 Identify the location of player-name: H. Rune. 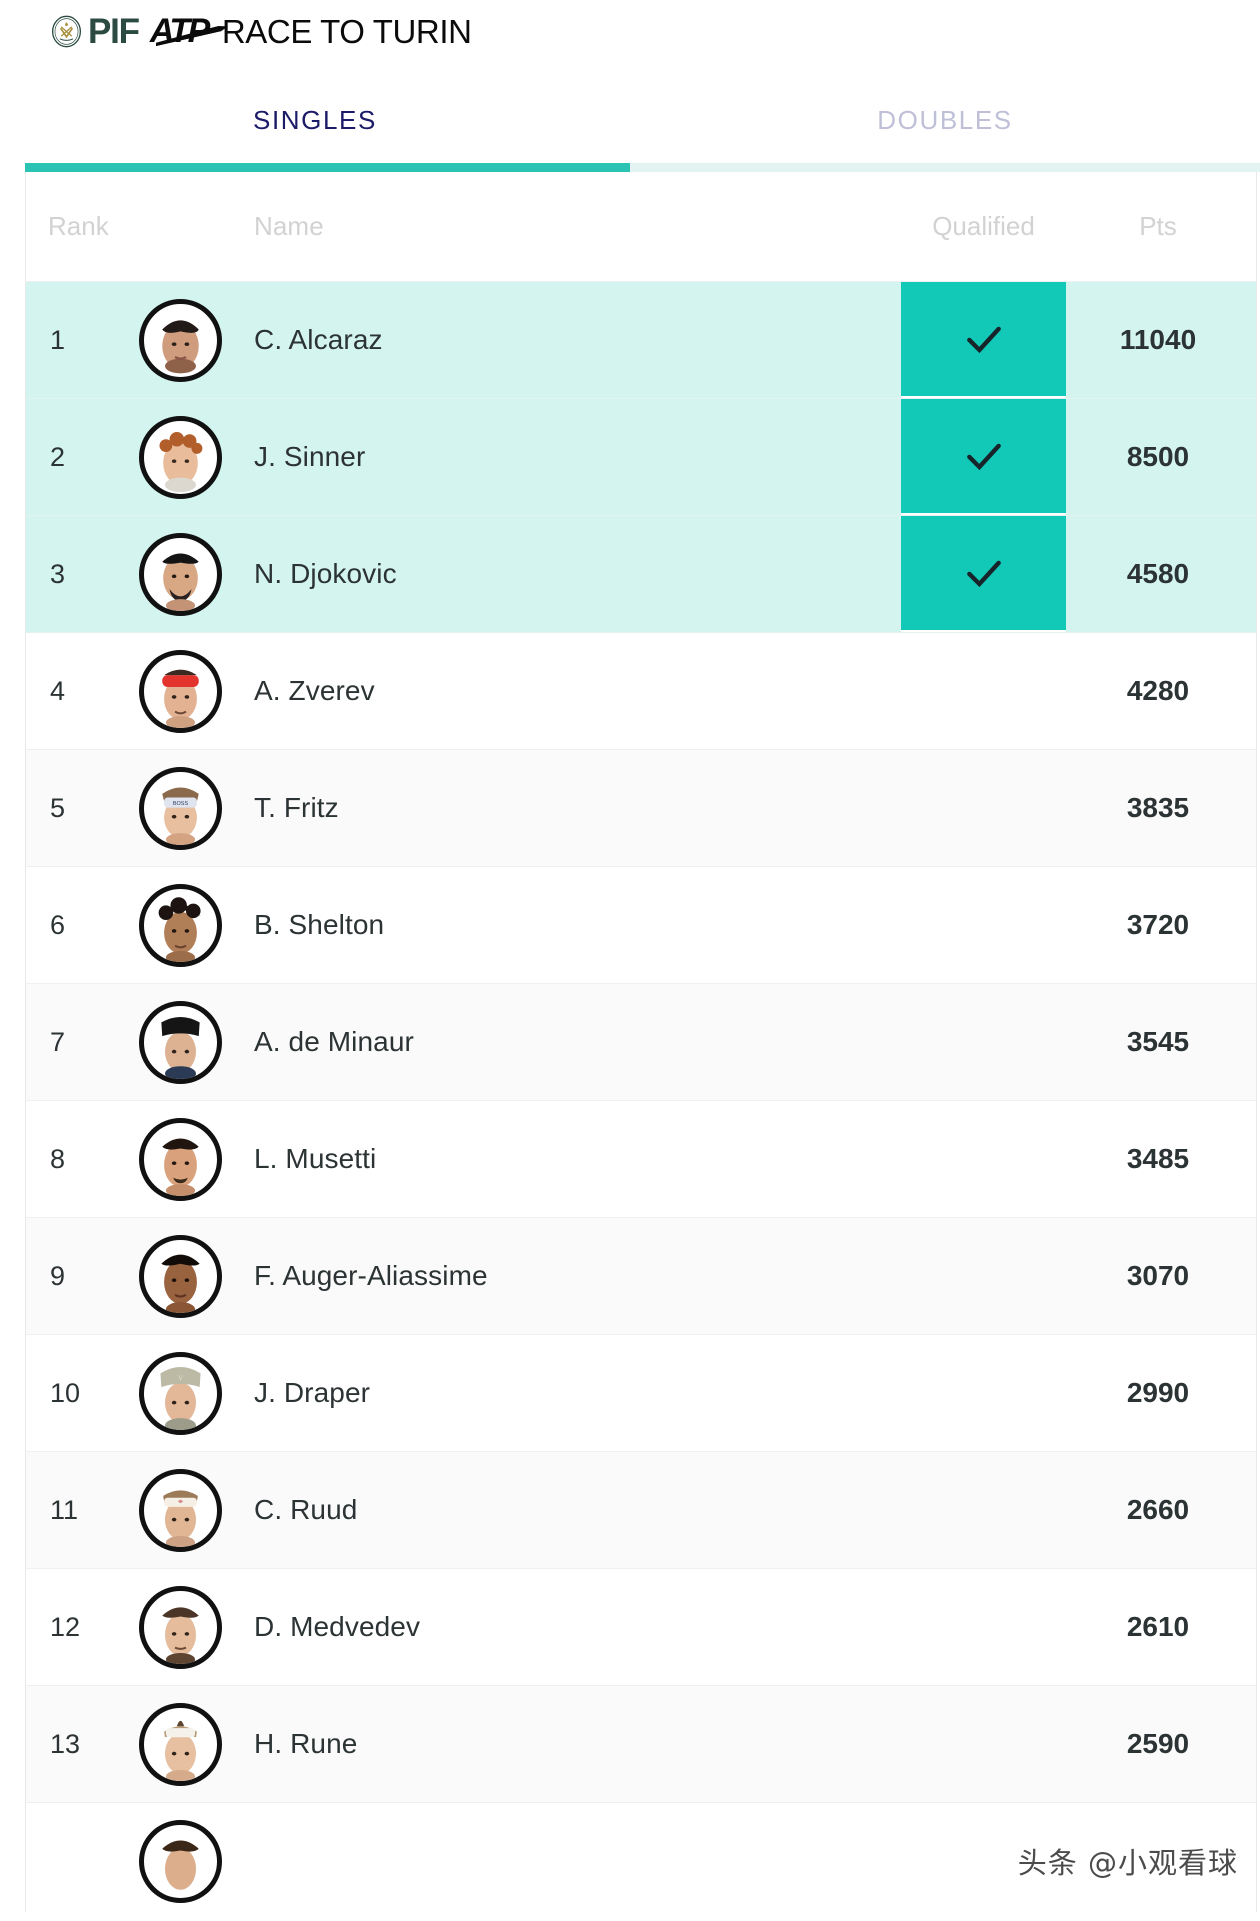
(306, 1743).